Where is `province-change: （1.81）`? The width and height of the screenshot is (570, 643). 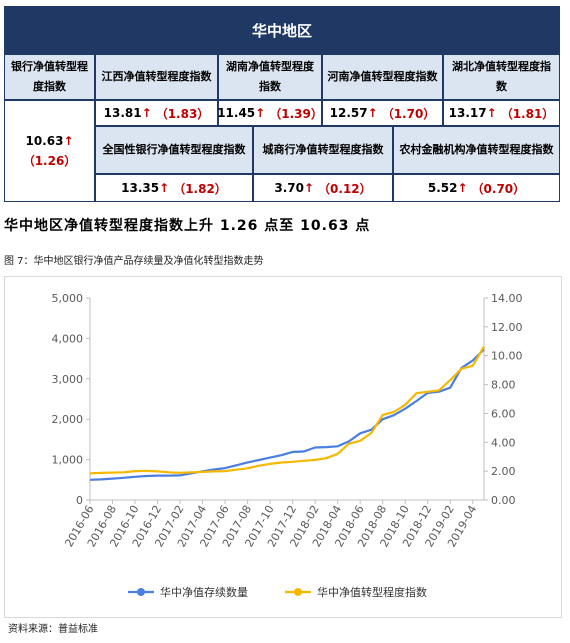 province-change: （1.81） is located at coordinates (527, 113).